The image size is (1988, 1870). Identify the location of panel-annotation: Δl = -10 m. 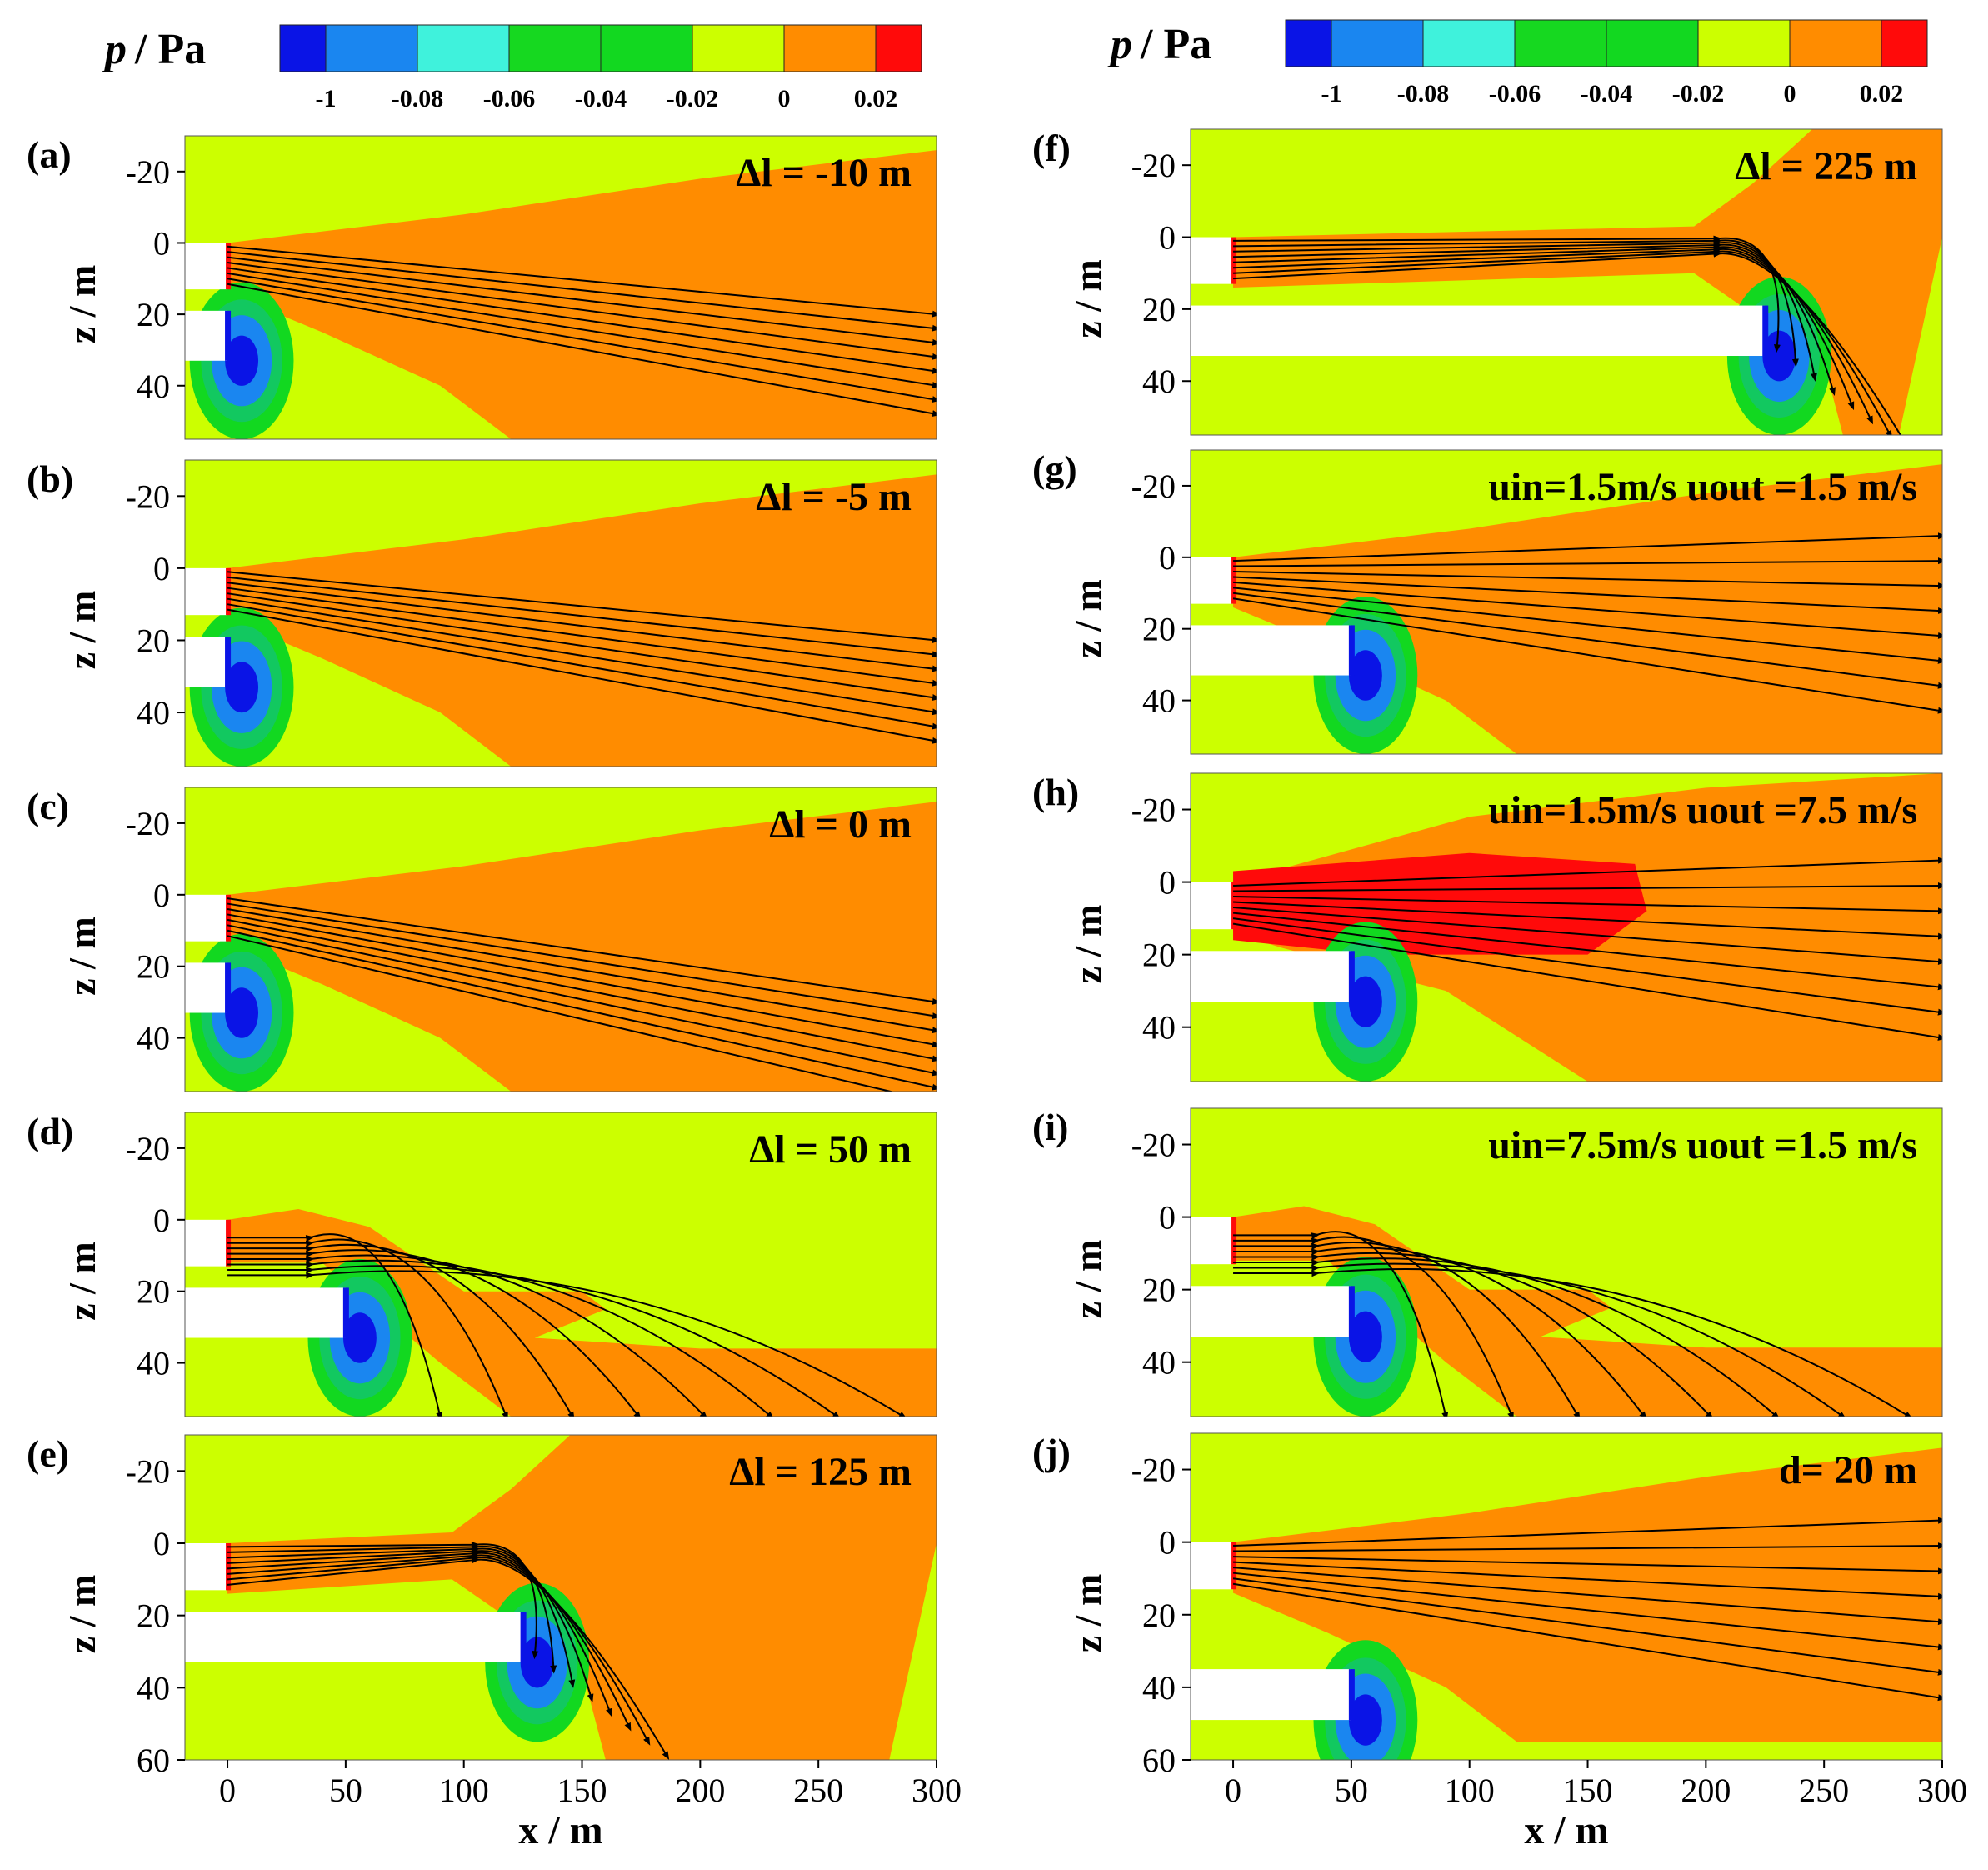
(824, 173).